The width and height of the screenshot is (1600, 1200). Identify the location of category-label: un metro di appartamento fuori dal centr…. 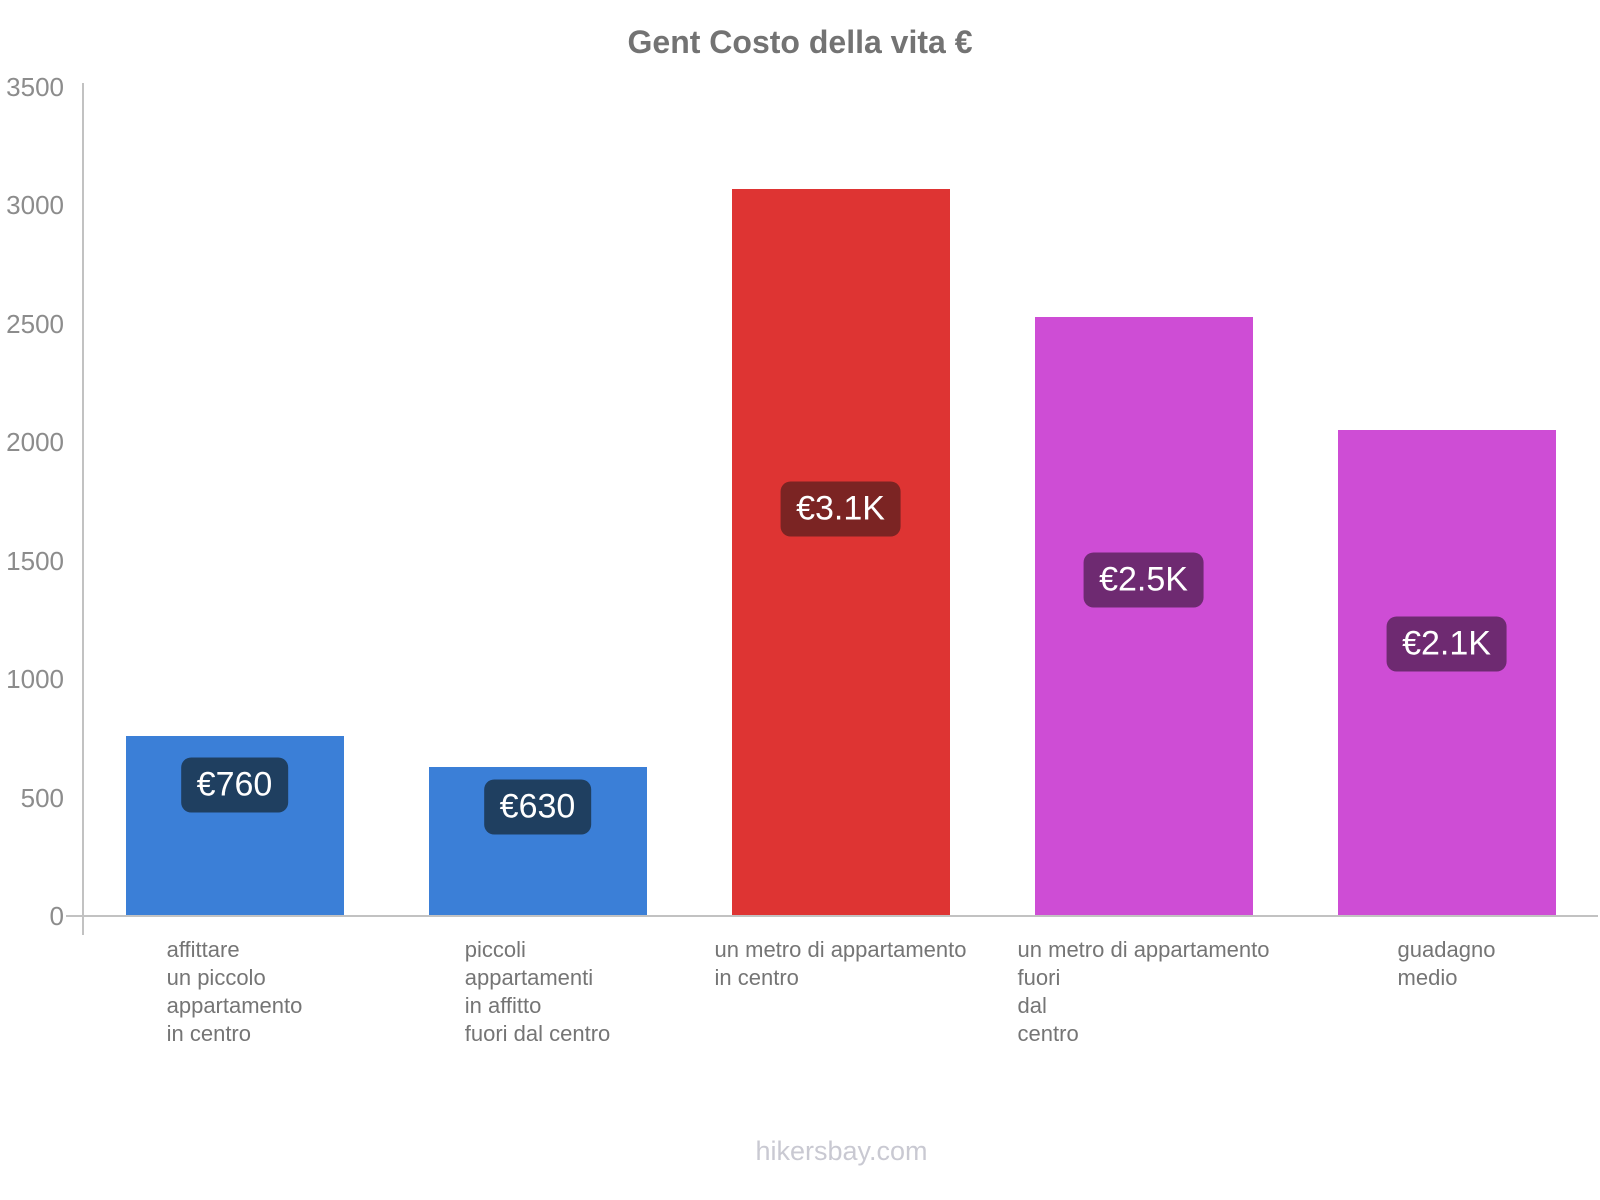
(1143, 992).